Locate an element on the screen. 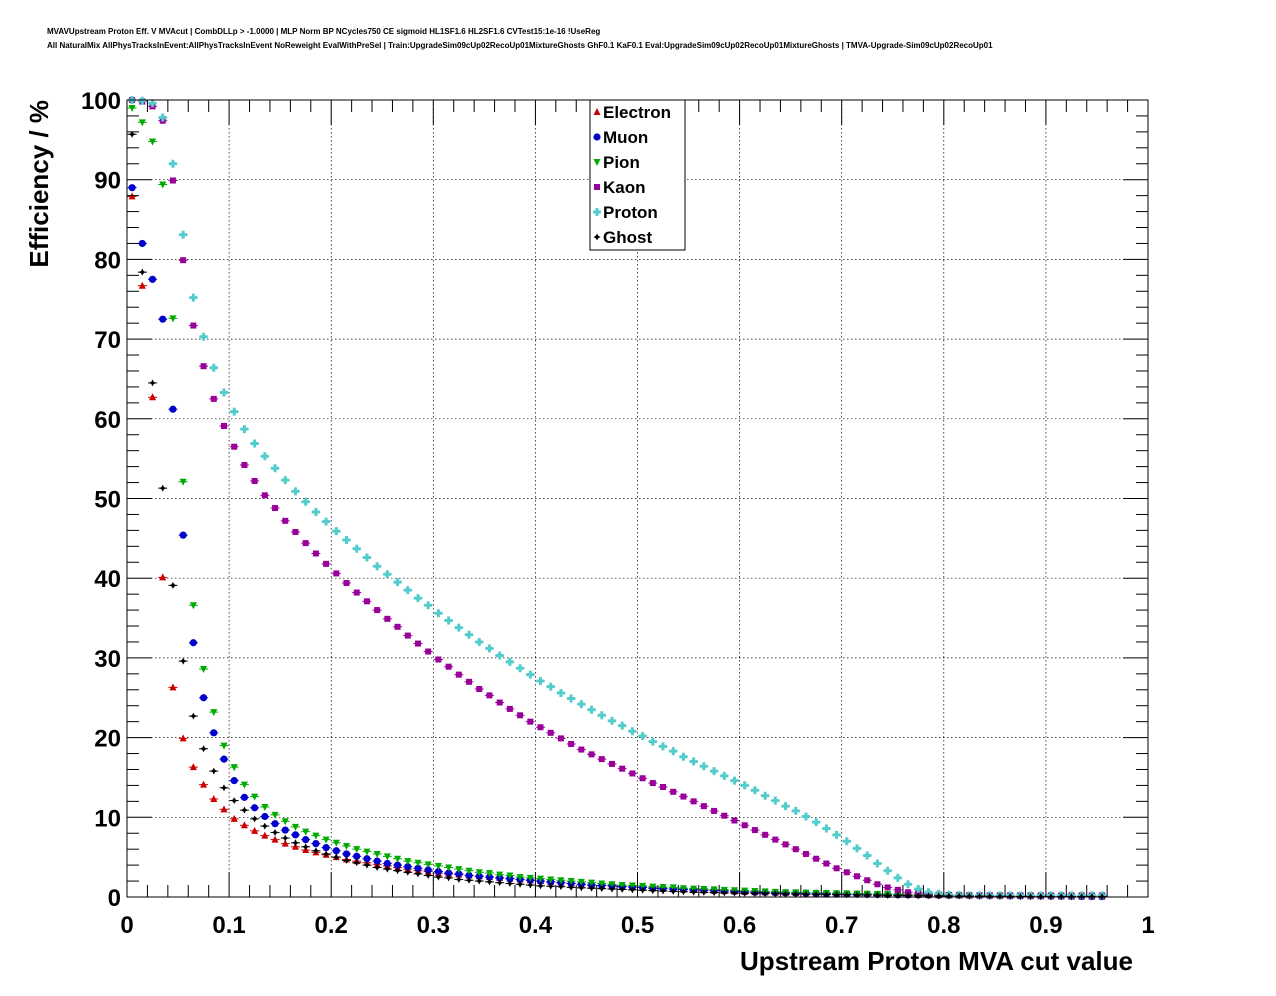 The image size is (1276, 996). legend-label-muon: Muon is located at coordinates (625, 137).